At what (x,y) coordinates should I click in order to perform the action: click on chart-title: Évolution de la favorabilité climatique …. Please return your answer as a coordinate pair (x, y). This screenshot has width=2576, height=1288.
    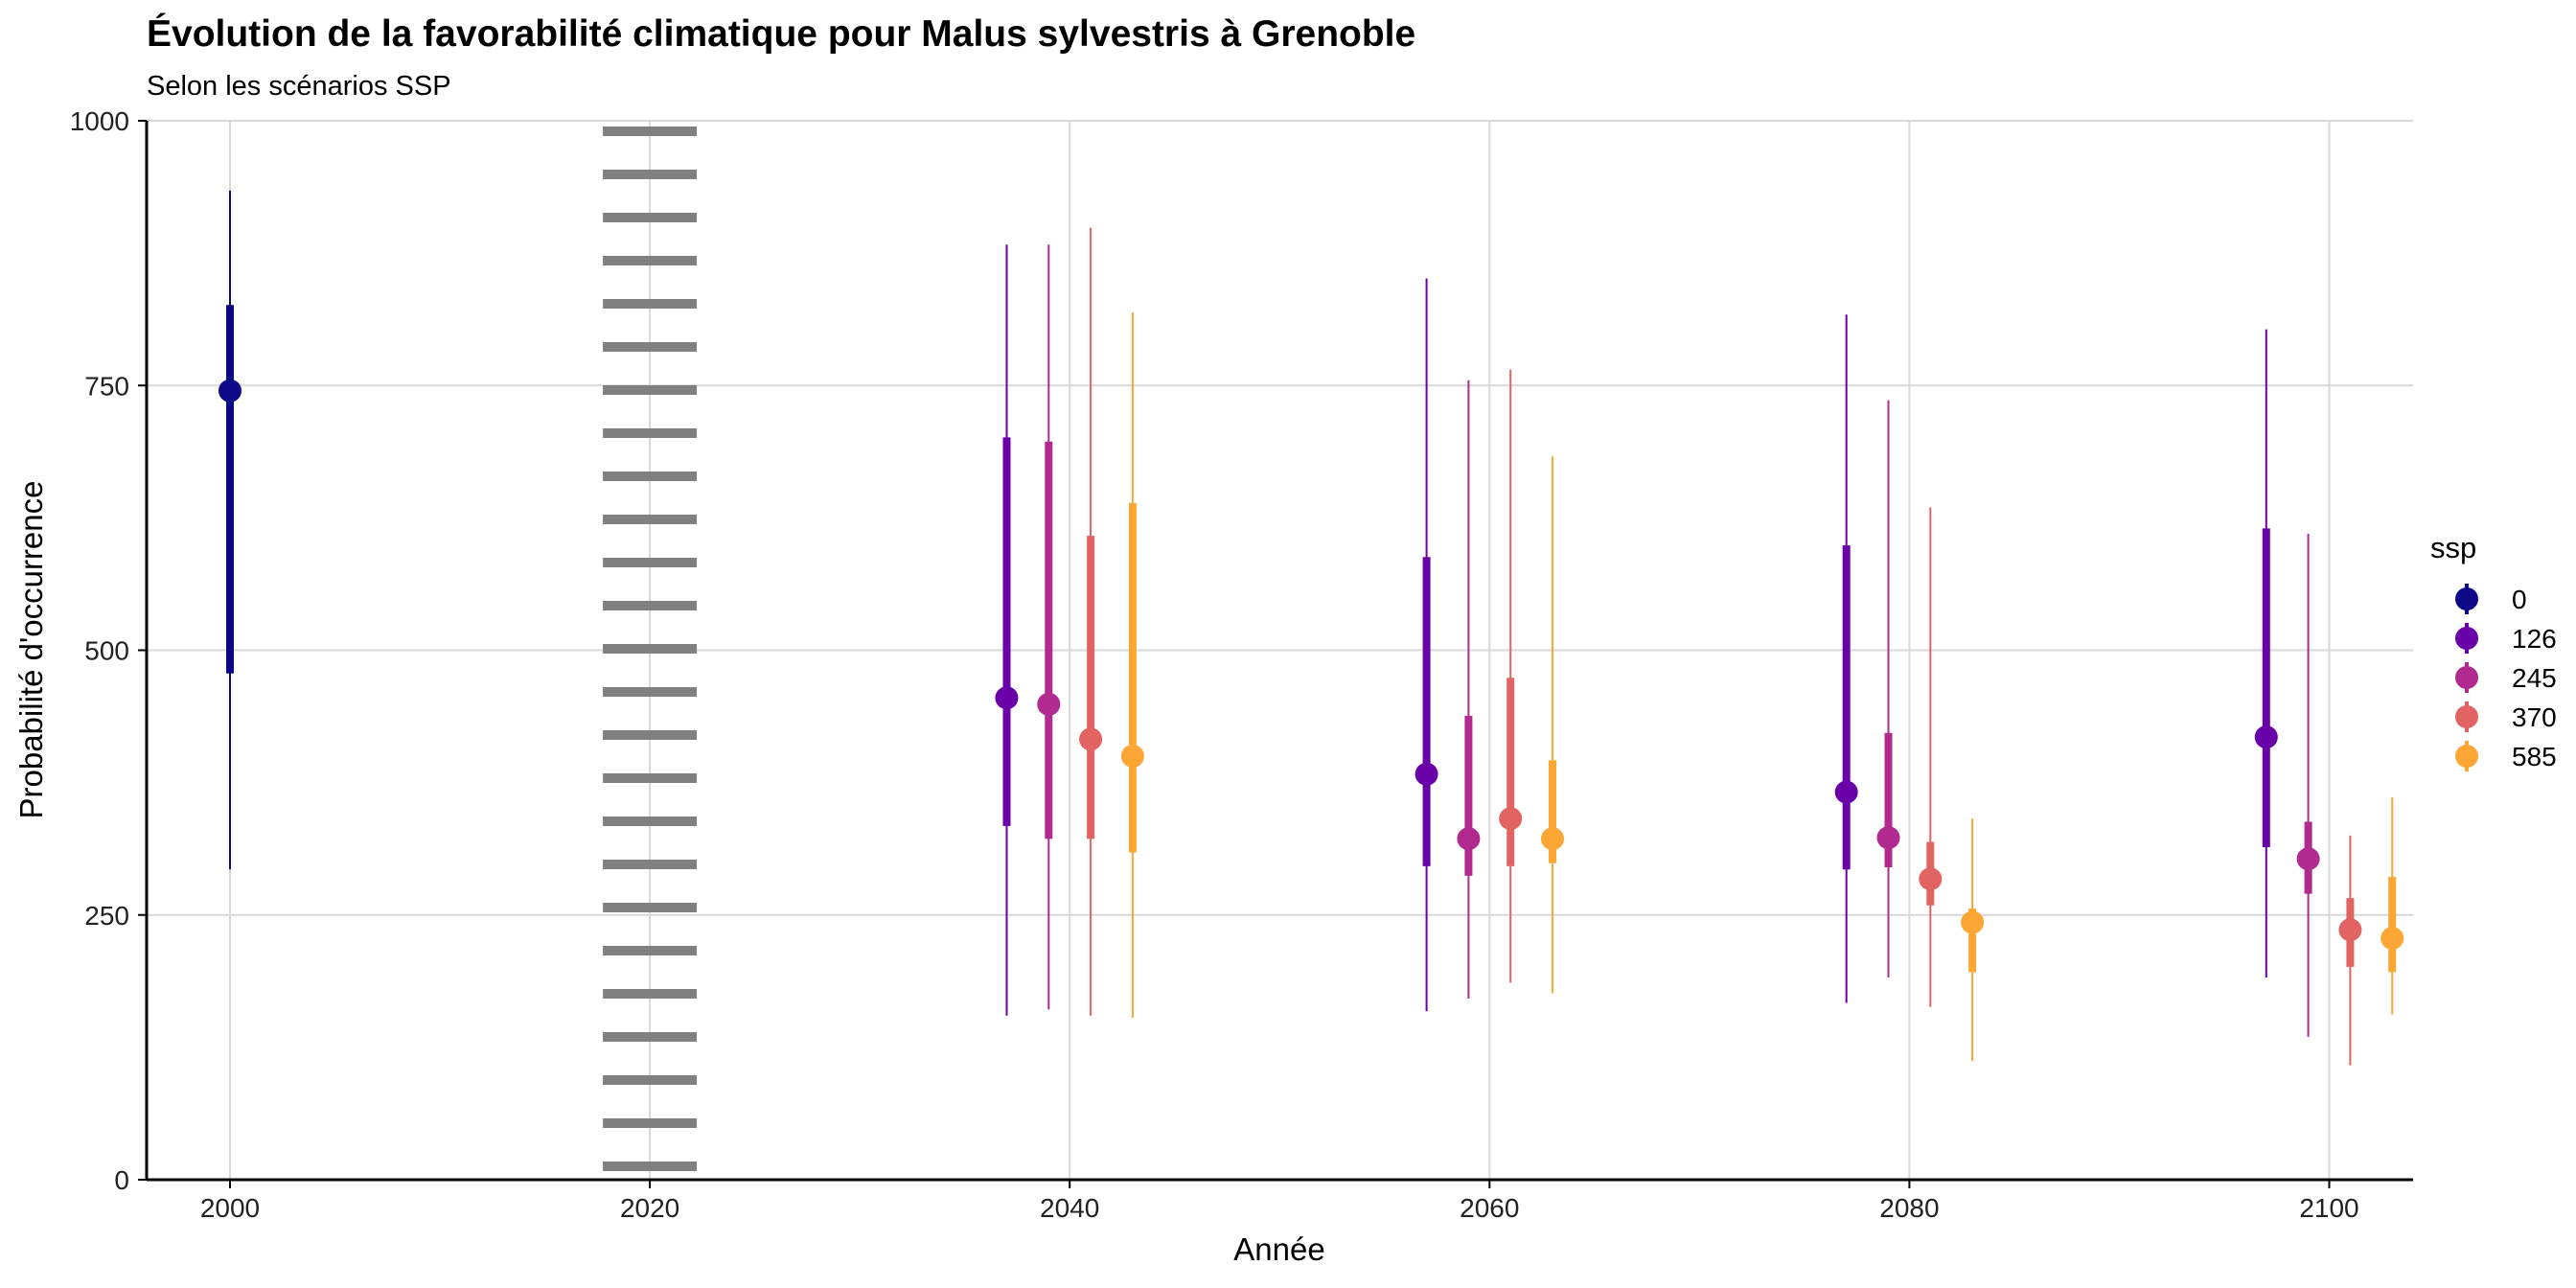
    Looking at the image, I should click on (781, 34).